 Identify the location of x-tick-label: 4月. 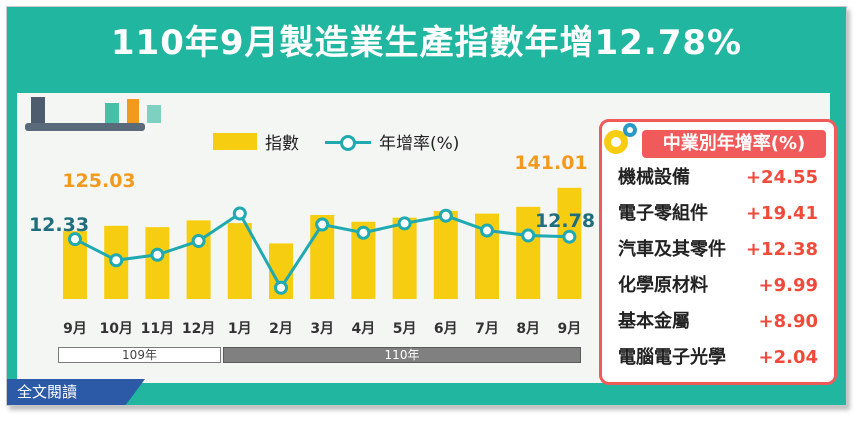
(364, 329).